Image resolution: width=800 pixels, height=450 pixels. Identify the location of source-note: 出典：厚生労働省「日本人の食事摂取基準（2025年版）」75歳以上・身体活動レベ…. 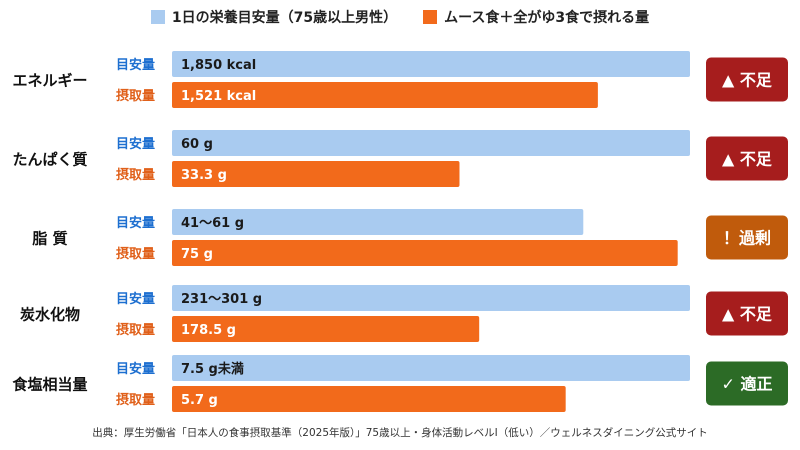
(400, 433).